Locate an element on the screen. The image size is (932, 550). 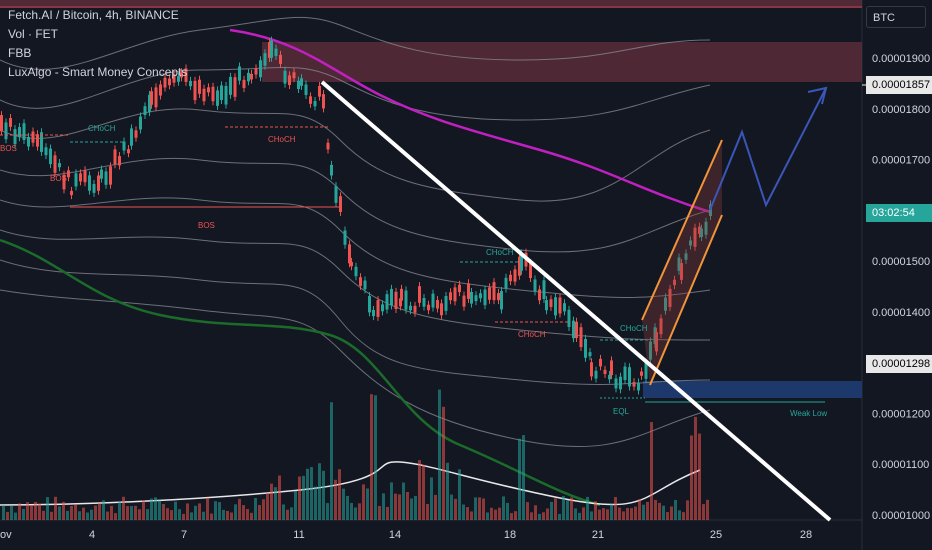
time-tick: 7 is located at coordinates (184, 535).